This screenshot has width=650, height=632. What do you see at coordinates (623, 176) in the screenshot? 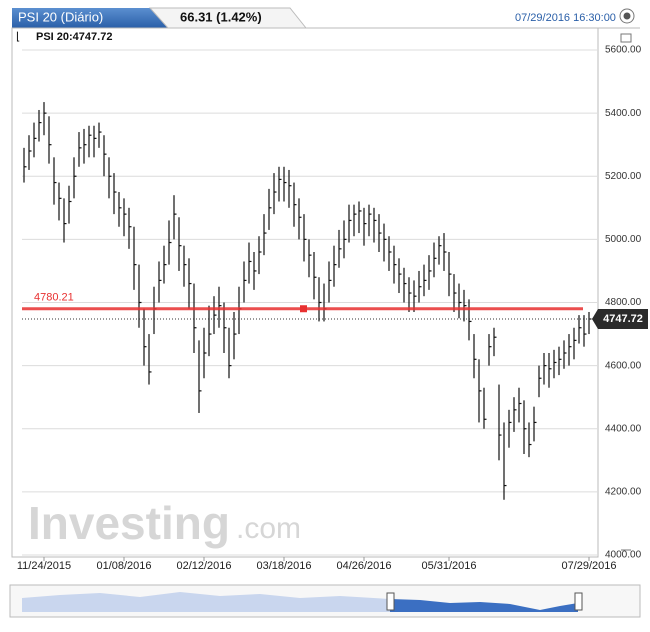
I see `y-tick-label: 5200.00` at bounding box center [623, 176].